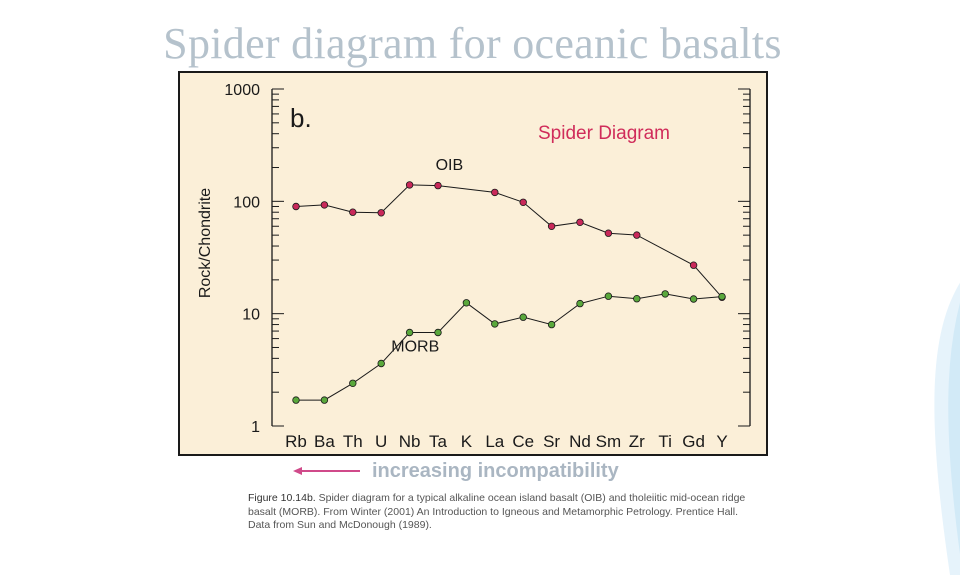 This screenshot has width=960, height=575. What do you see at coordinates (438, 441) in the screenshot?
I see `x-tick-label: Ta` at bounding box center [438, 441].